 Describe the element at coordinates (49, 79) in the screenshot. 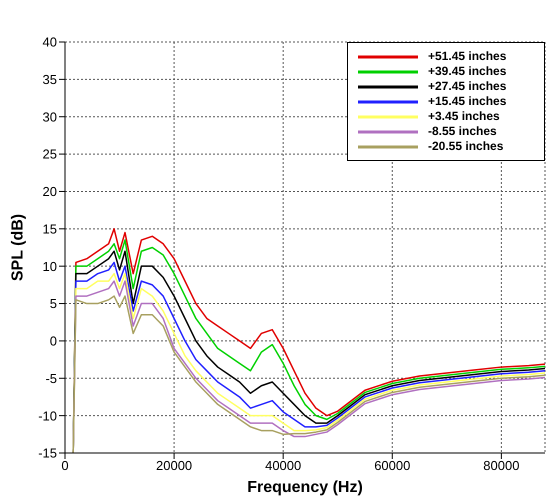

I see `y-tick-label: 35` at that location.